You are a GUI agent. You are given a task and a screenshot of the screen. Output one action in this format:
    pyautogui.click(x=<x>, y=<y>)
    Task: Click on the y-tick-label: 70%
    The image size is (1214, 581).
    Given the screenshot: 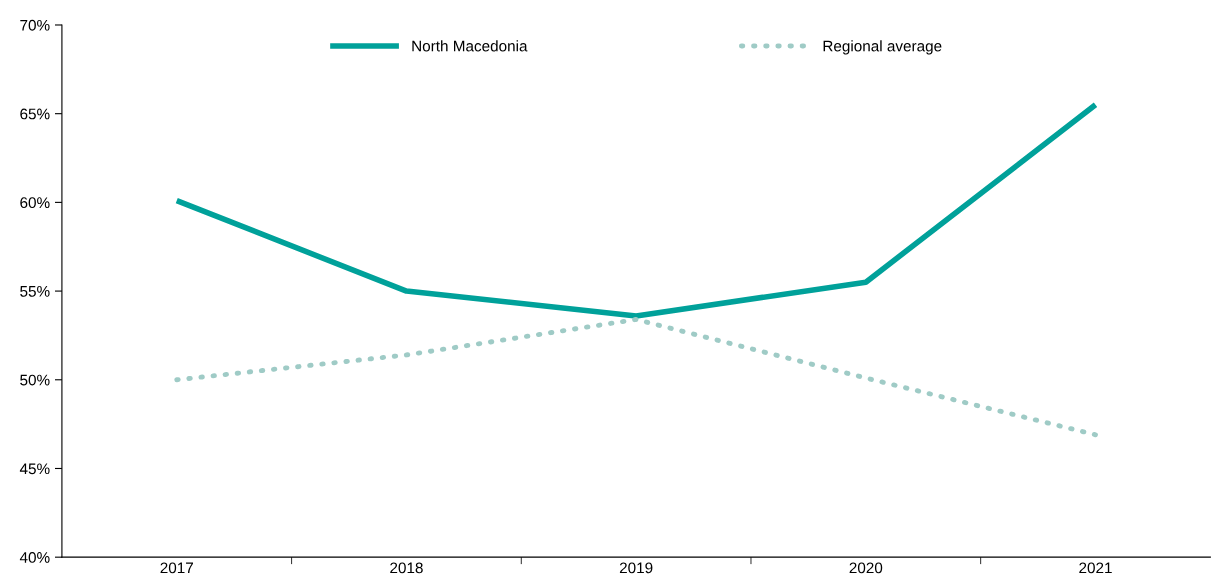 What is the action you would take?
    pyautogui.click(x=35, y=25)
    